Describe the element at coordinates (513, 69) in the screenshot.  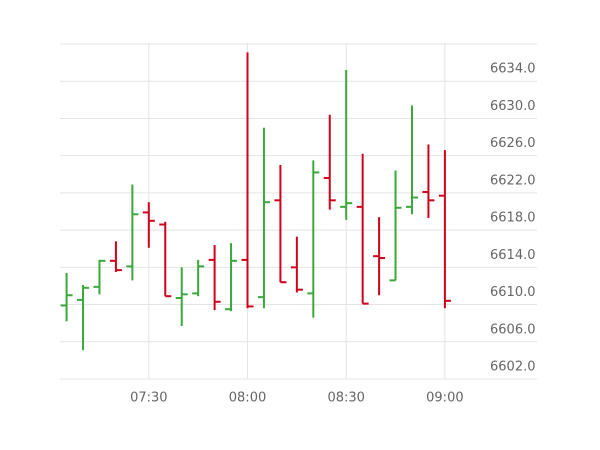
I see `y-tick-label: 6634.0` at that location.